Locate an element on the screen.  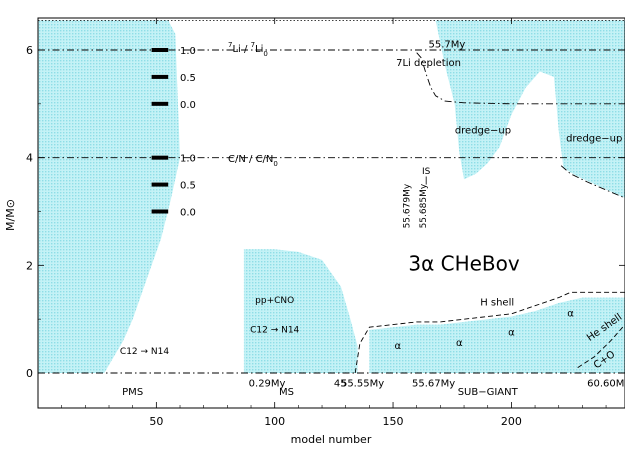
annotation-12: C12 → N14 is located at coordinates (274, 331).